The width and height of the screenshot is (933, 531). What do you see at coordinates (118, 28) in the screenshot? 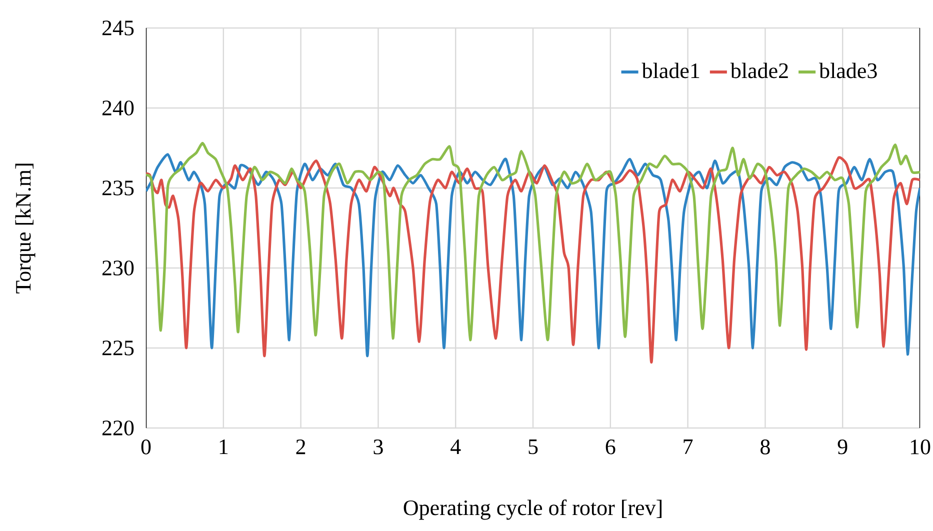
I see `y-tick-label: 245` at bounding box center [118, 28].